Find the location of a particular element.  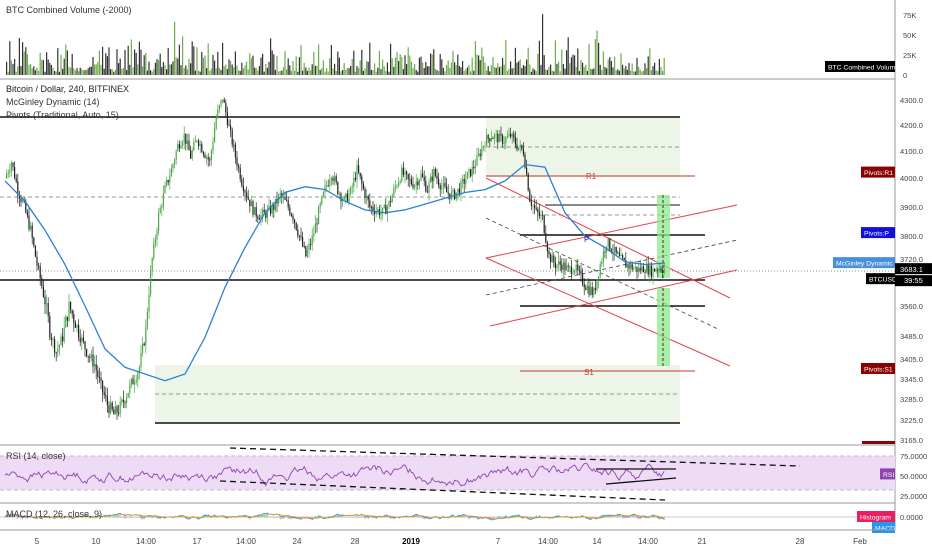

time-axis-tick: 5 is located at coordinates (37, 541).